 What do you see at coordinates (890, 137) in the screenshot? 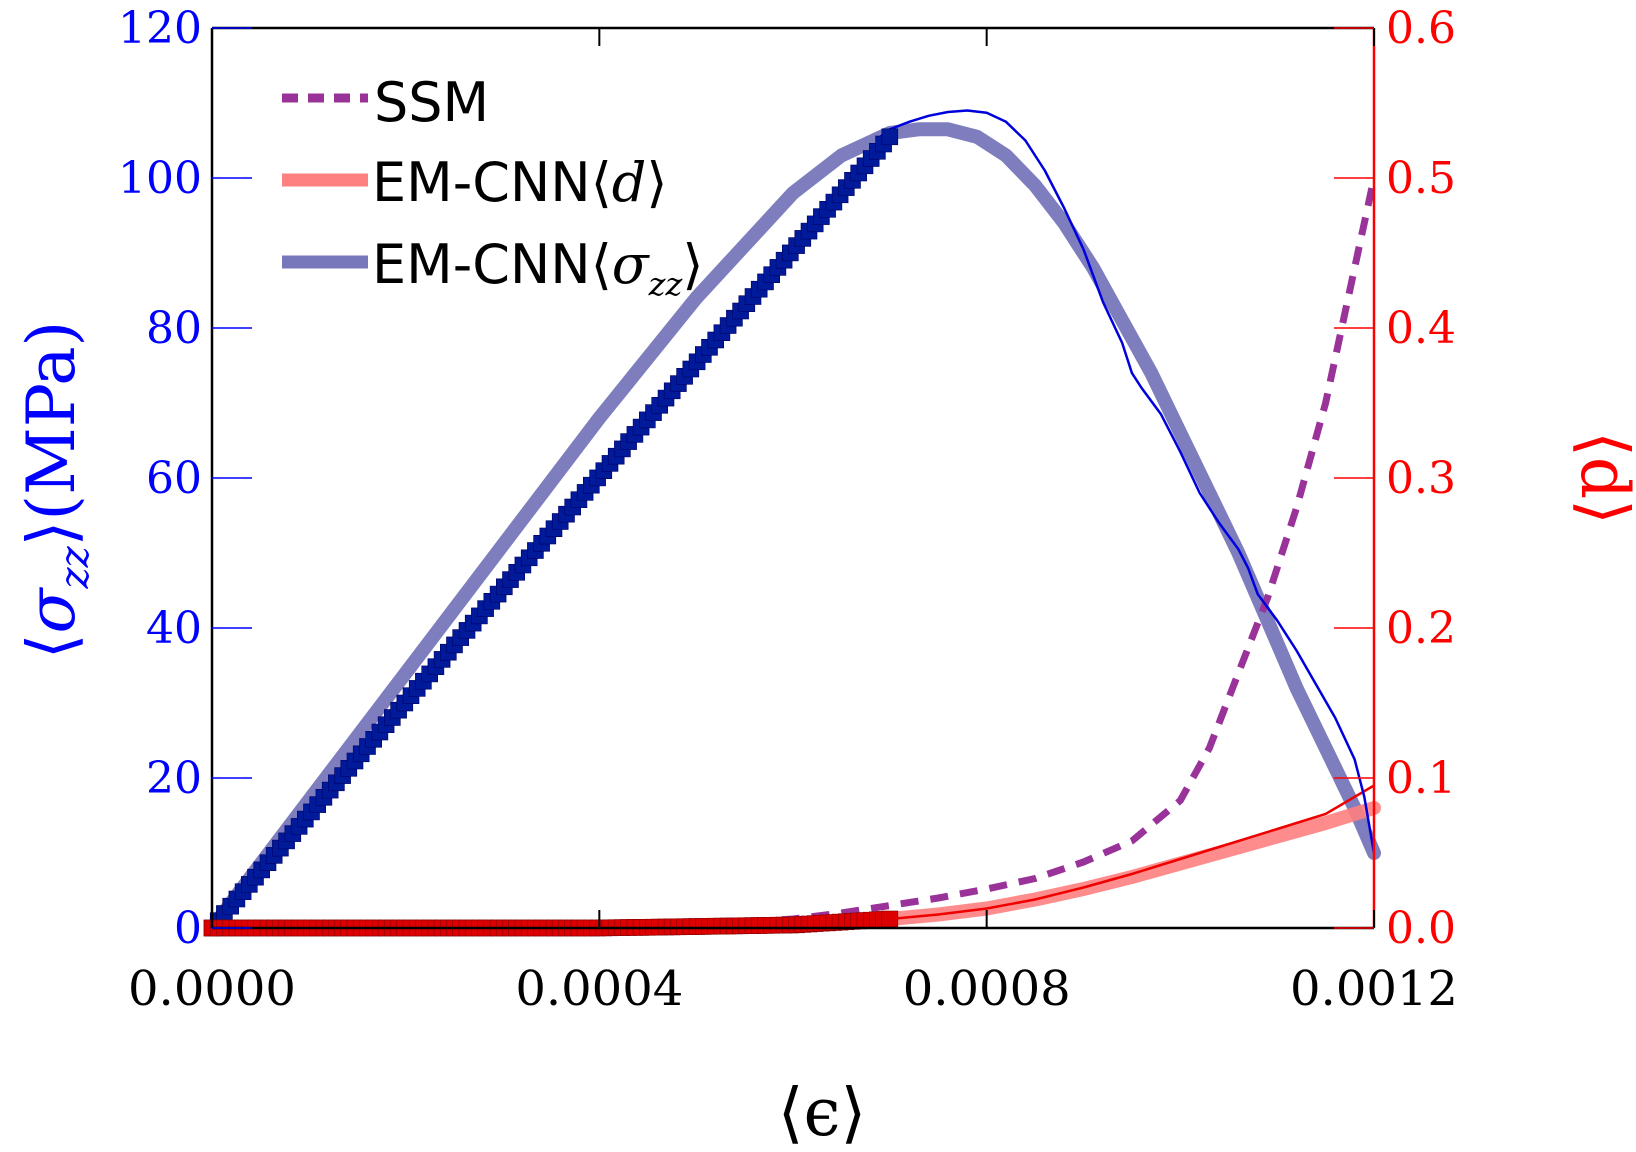
I see `stress-marker` at bounding box center [890, 137].